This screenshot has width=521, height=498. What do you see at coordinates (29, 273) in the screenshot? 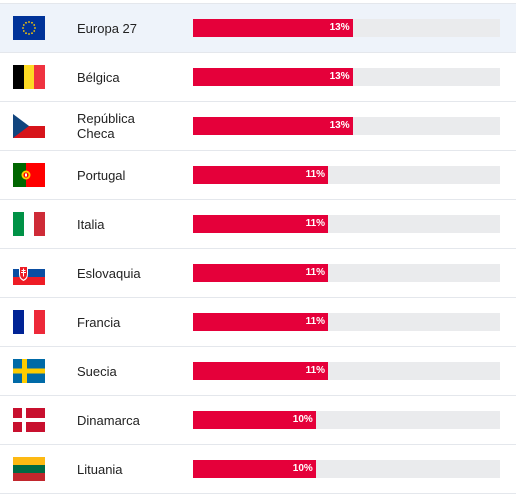
I see `slovakia-flag-icon` at bounding box center [29, 273].